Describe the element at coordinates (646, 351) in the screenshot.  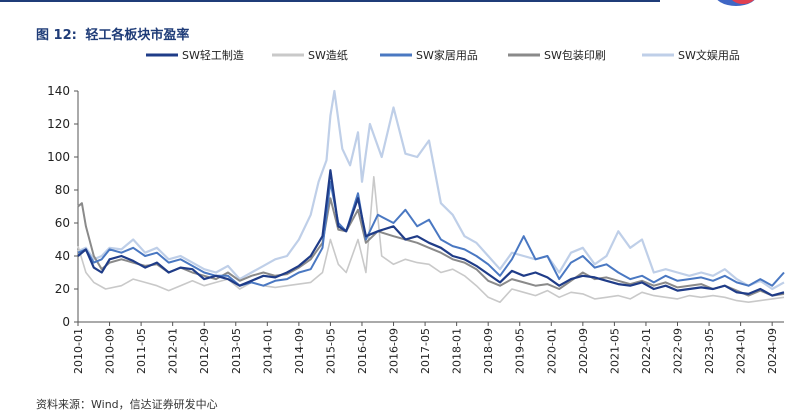
I see `x-tick-label: 2022-01` at that location.